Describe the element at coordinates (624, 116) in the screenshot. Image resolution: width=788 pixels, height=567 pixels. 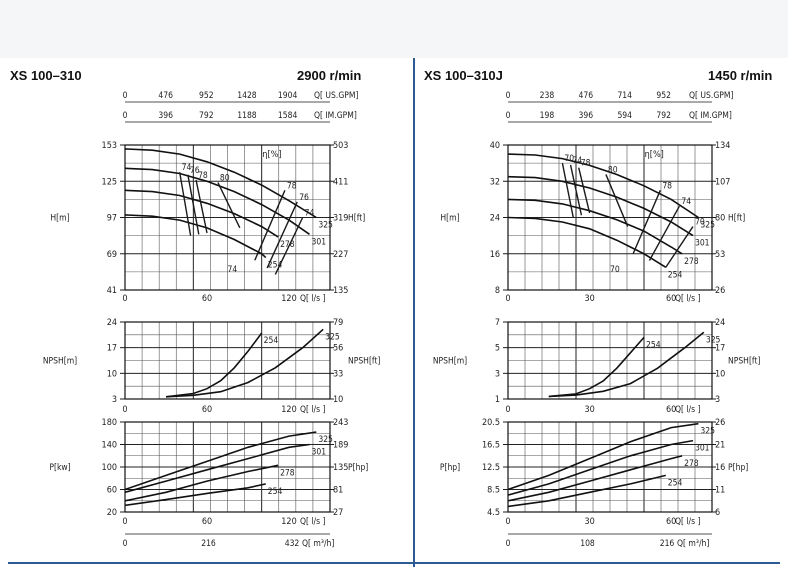
I see `top-axis-imgpm-tick: 594` at that location.